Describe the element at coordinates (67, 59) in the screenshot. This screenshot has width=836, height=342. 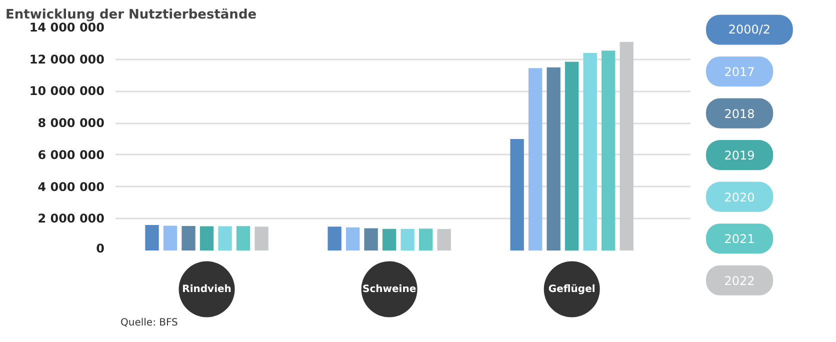
I see `y-tick-label: 12 000 000` at that location.